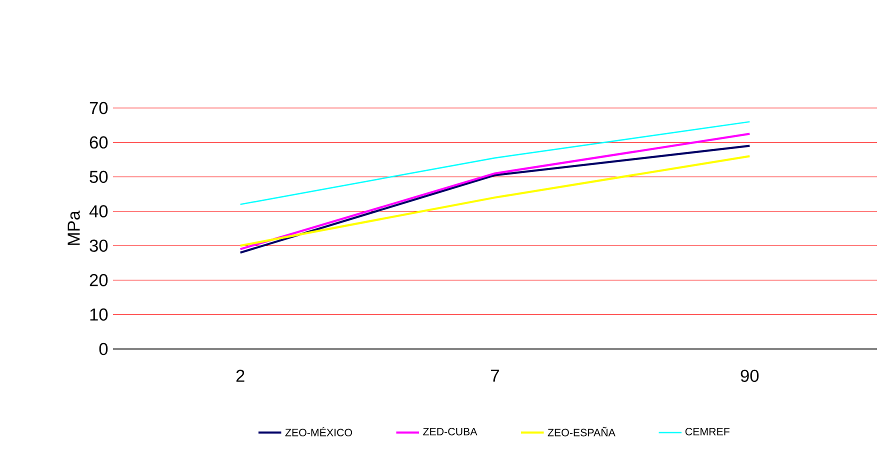  I want to click on x-tick-label: 7, so click(495, 376).